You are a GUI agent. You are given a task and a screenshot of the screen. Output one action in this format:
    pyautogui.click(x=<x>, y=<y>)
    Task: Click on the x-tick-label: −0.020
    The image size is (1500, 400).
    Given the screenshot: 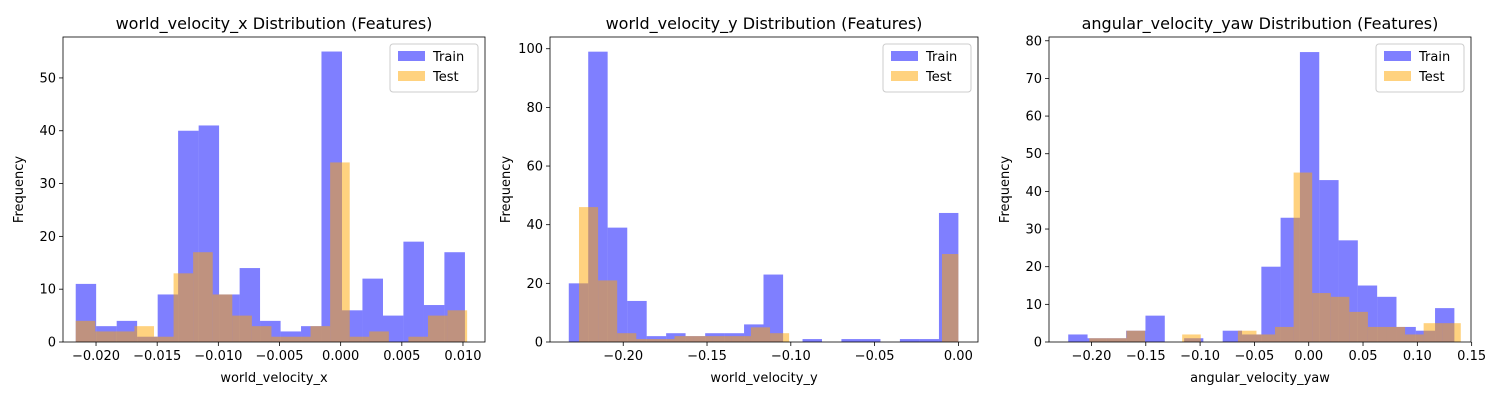 What is the action you would take?
    pyautogui.click(x=96, y=356)
    